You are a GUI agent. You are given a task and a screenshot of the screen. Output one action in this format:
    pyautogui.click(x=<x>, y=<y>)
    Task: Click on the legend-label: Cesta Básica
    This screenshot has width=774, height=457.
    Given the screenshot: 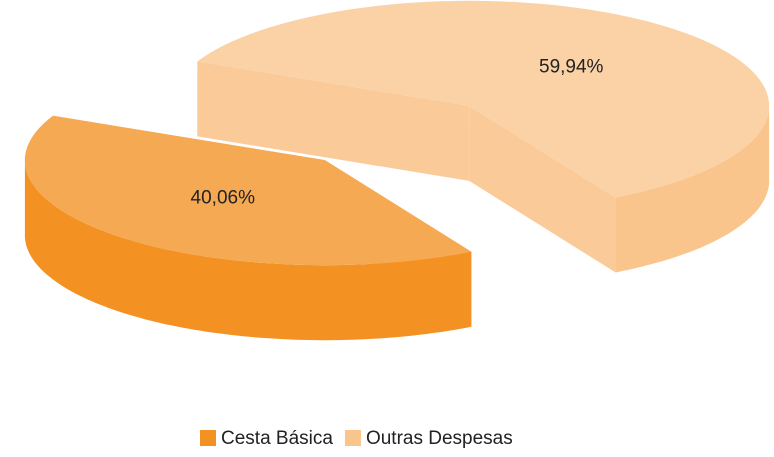 What is the action you would take?
    pyautogui.click(x=277, y=438)
    